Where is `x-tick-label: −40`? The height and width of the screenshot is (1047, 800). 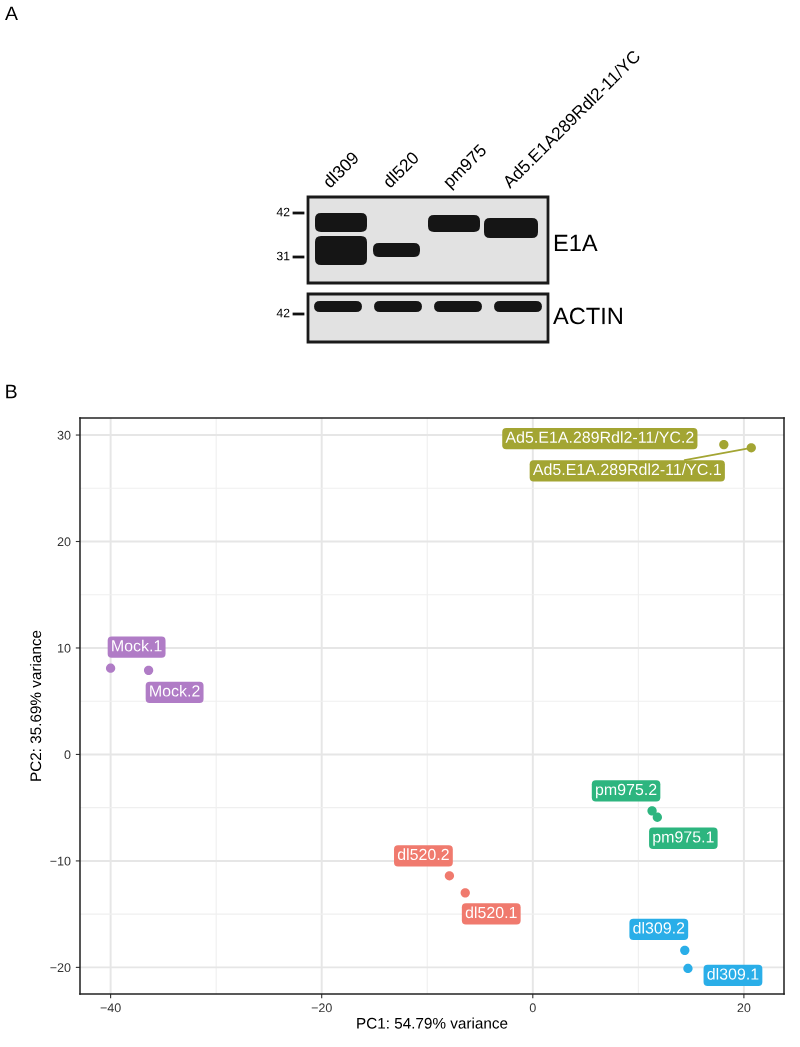 x-tick-label: −40 is located at coordinates (110, 1008).